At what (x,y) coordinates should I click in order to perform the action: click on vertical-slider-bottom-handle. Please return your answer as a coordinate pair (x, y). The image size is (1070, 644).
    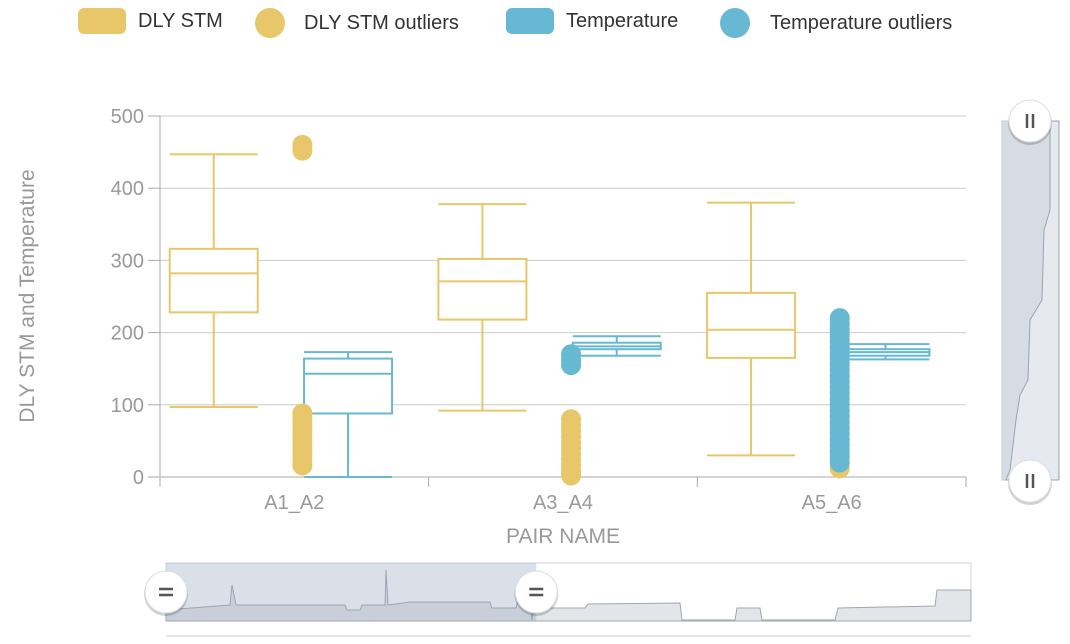
    Looking at the image, I should click on (1030, 482).